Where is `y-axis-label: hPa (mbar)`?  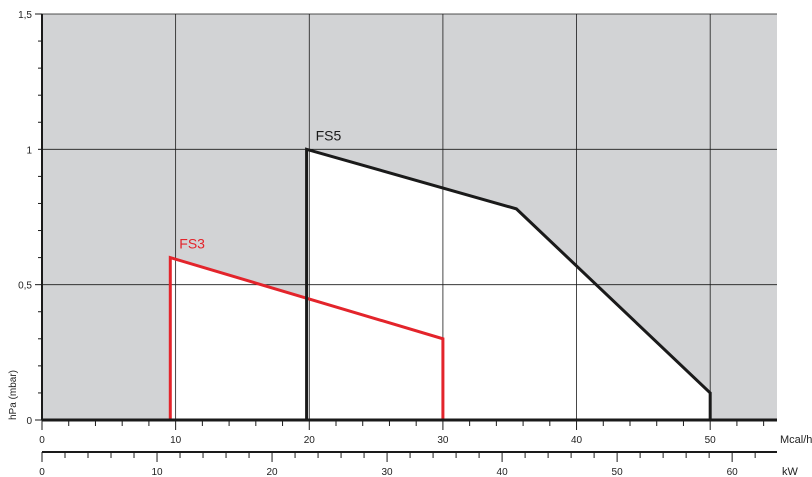
y-axis-label: hPa (mbar) is located at coordinates (13, 395).